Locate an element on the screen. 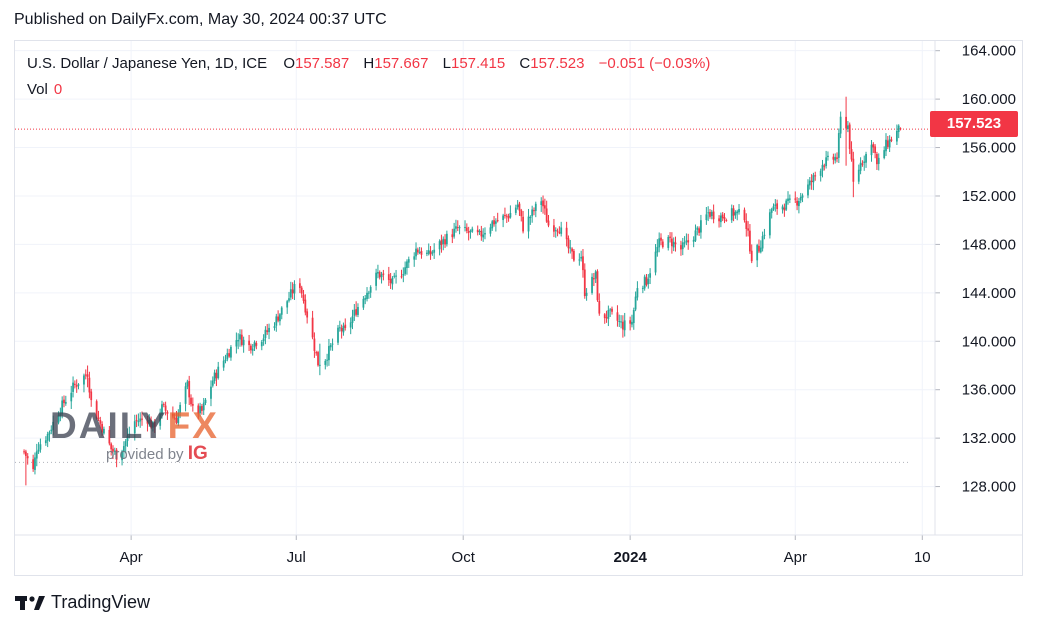 The image size is (1038, 630). symbol-label: U.S. Dollar / Japanese Yen, 1D, ICE is located at coordinates (147, 63).